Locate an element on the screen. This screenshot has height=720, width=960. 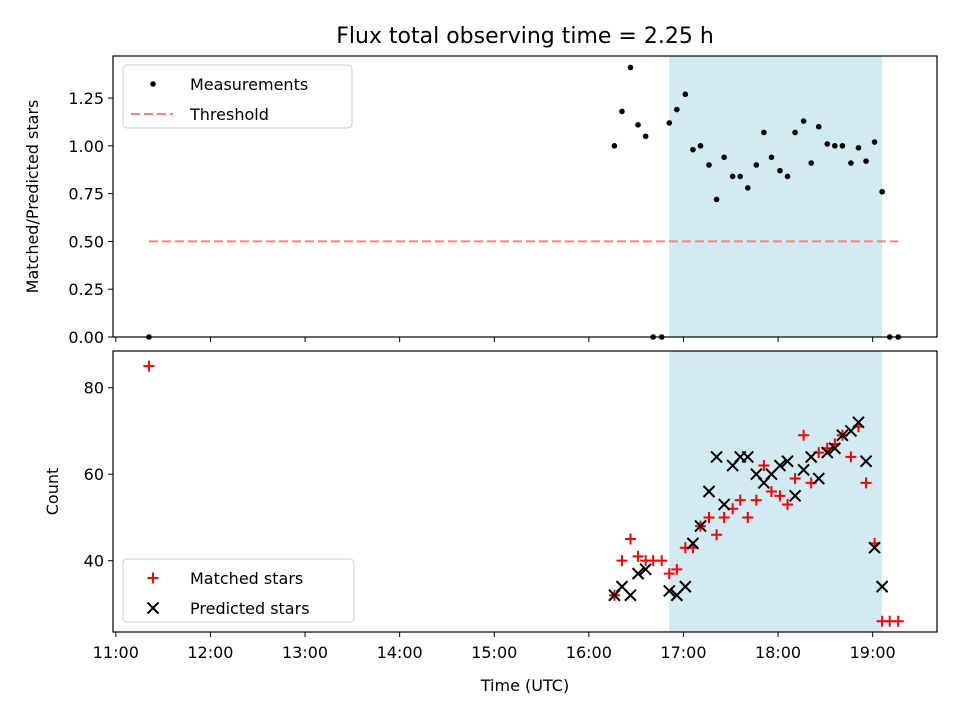
x-tick-label: 11:00 is located at coordinates (116, 652).